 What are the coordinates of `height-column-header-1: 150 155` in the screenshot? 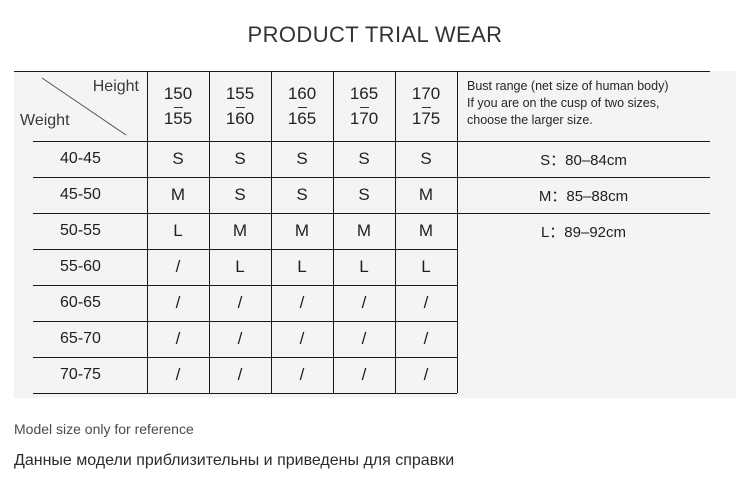 It's located at (178, 106).